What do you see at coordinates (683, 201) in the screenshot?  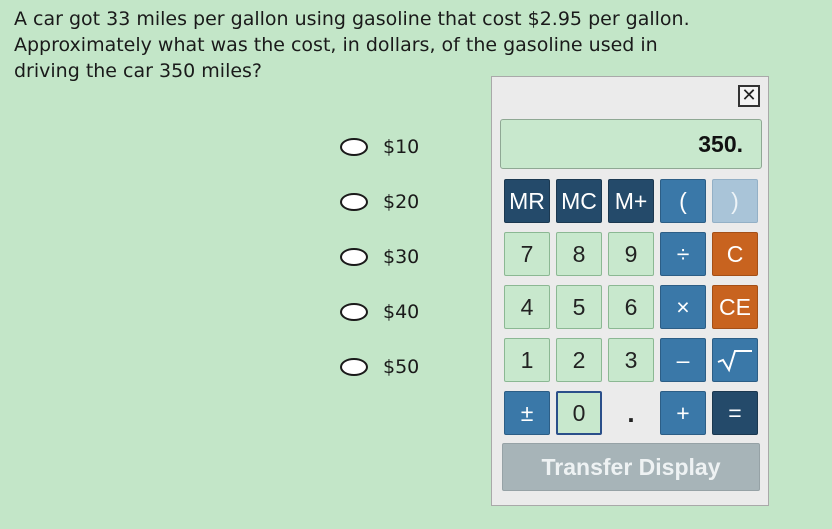 I see `left-paren-button: (` at bounding box center [683, 201].